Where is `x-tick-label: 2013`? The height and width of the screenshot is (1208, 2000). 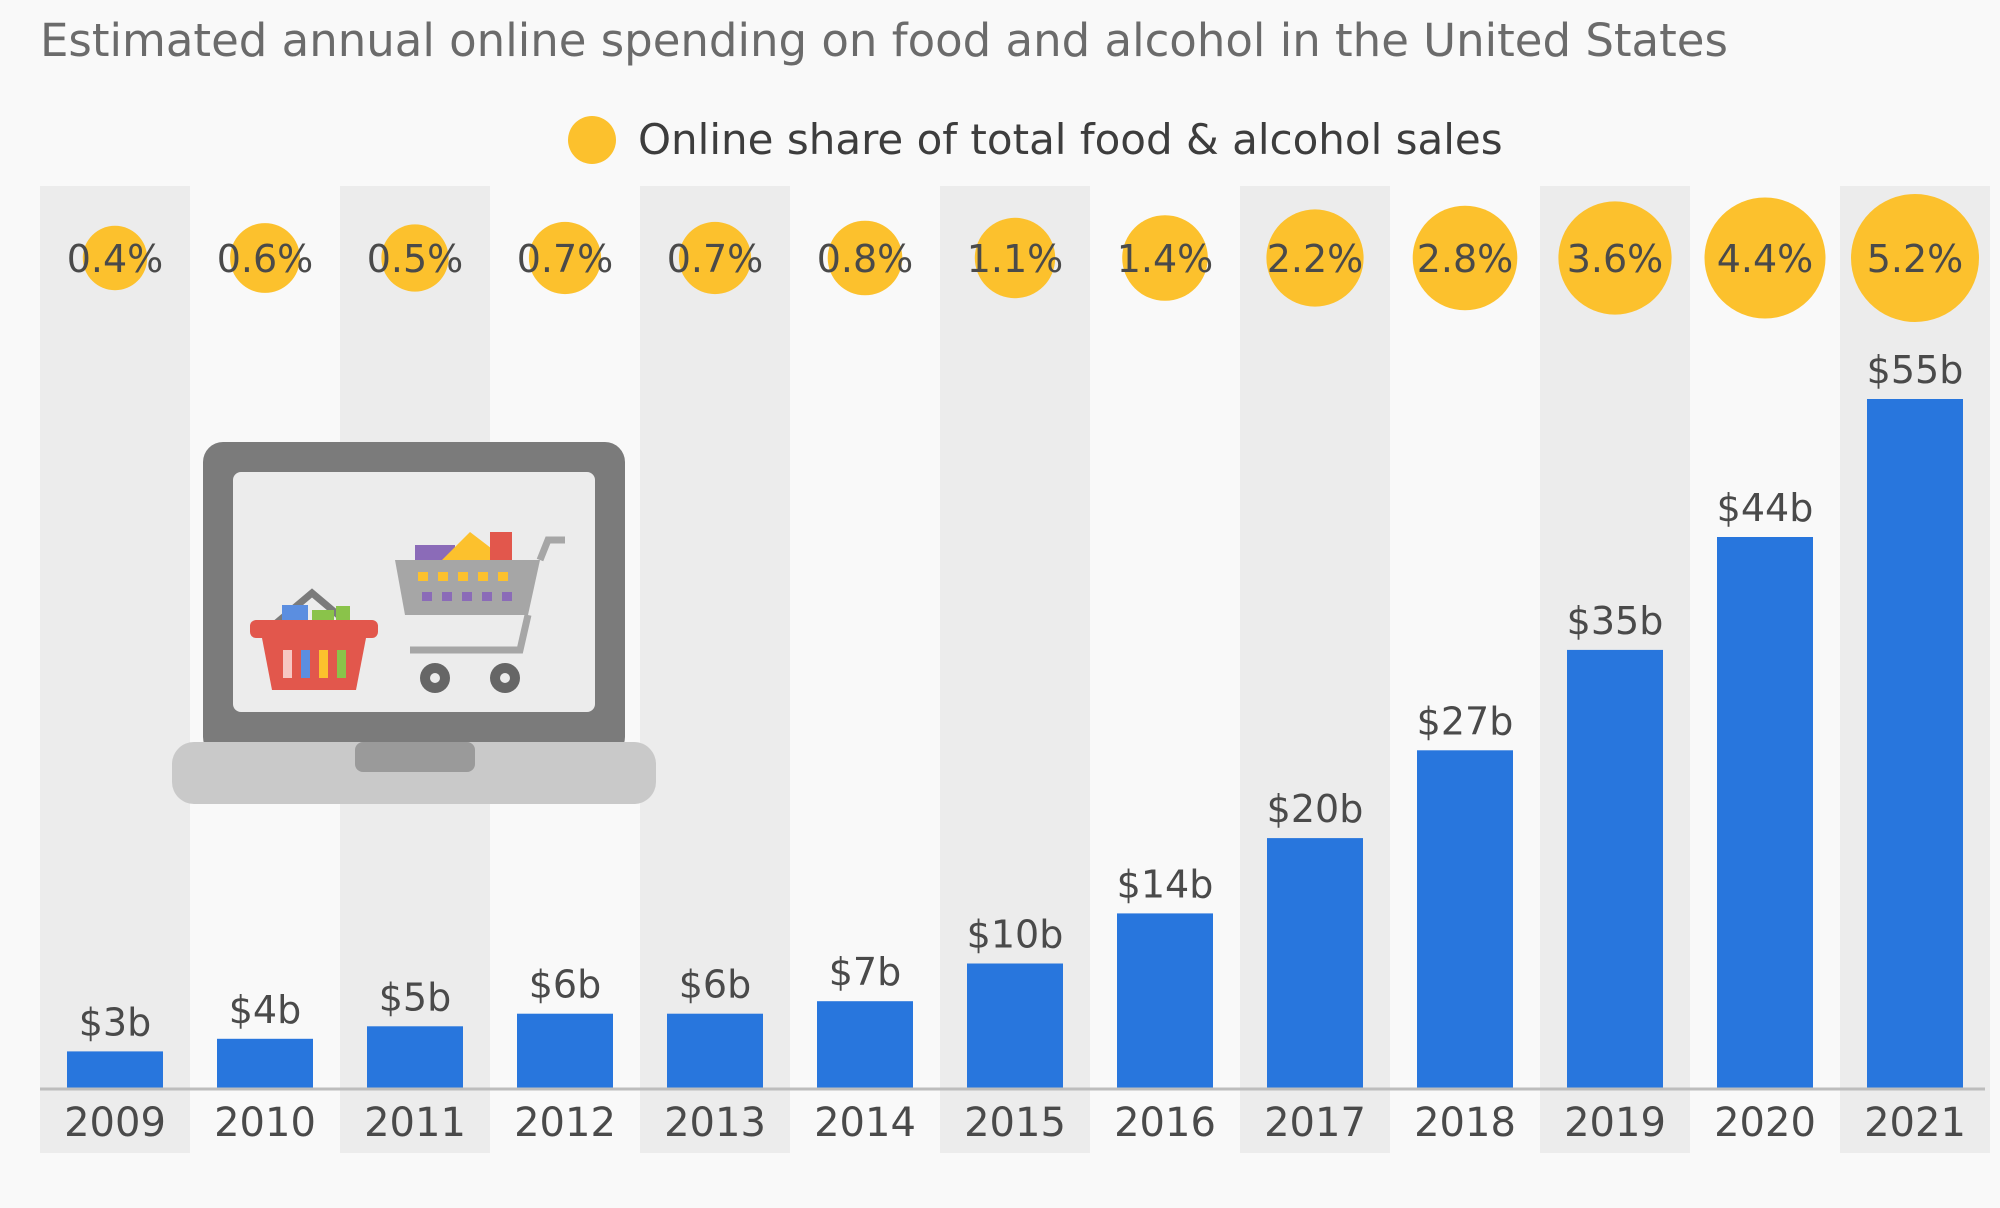
x-tick-label: 2013 is located at coordinates (715, 1123).